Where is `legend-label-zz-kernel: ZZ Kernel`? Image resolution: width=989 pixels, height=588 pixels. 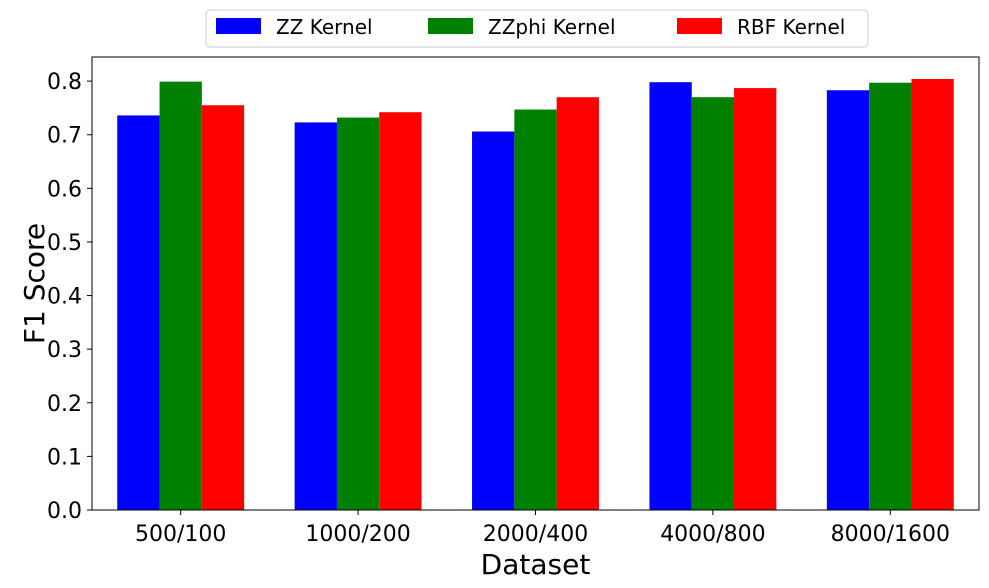 legend-label-zz-kernel: ZZ Kernel is located at coordinates (324, 27).